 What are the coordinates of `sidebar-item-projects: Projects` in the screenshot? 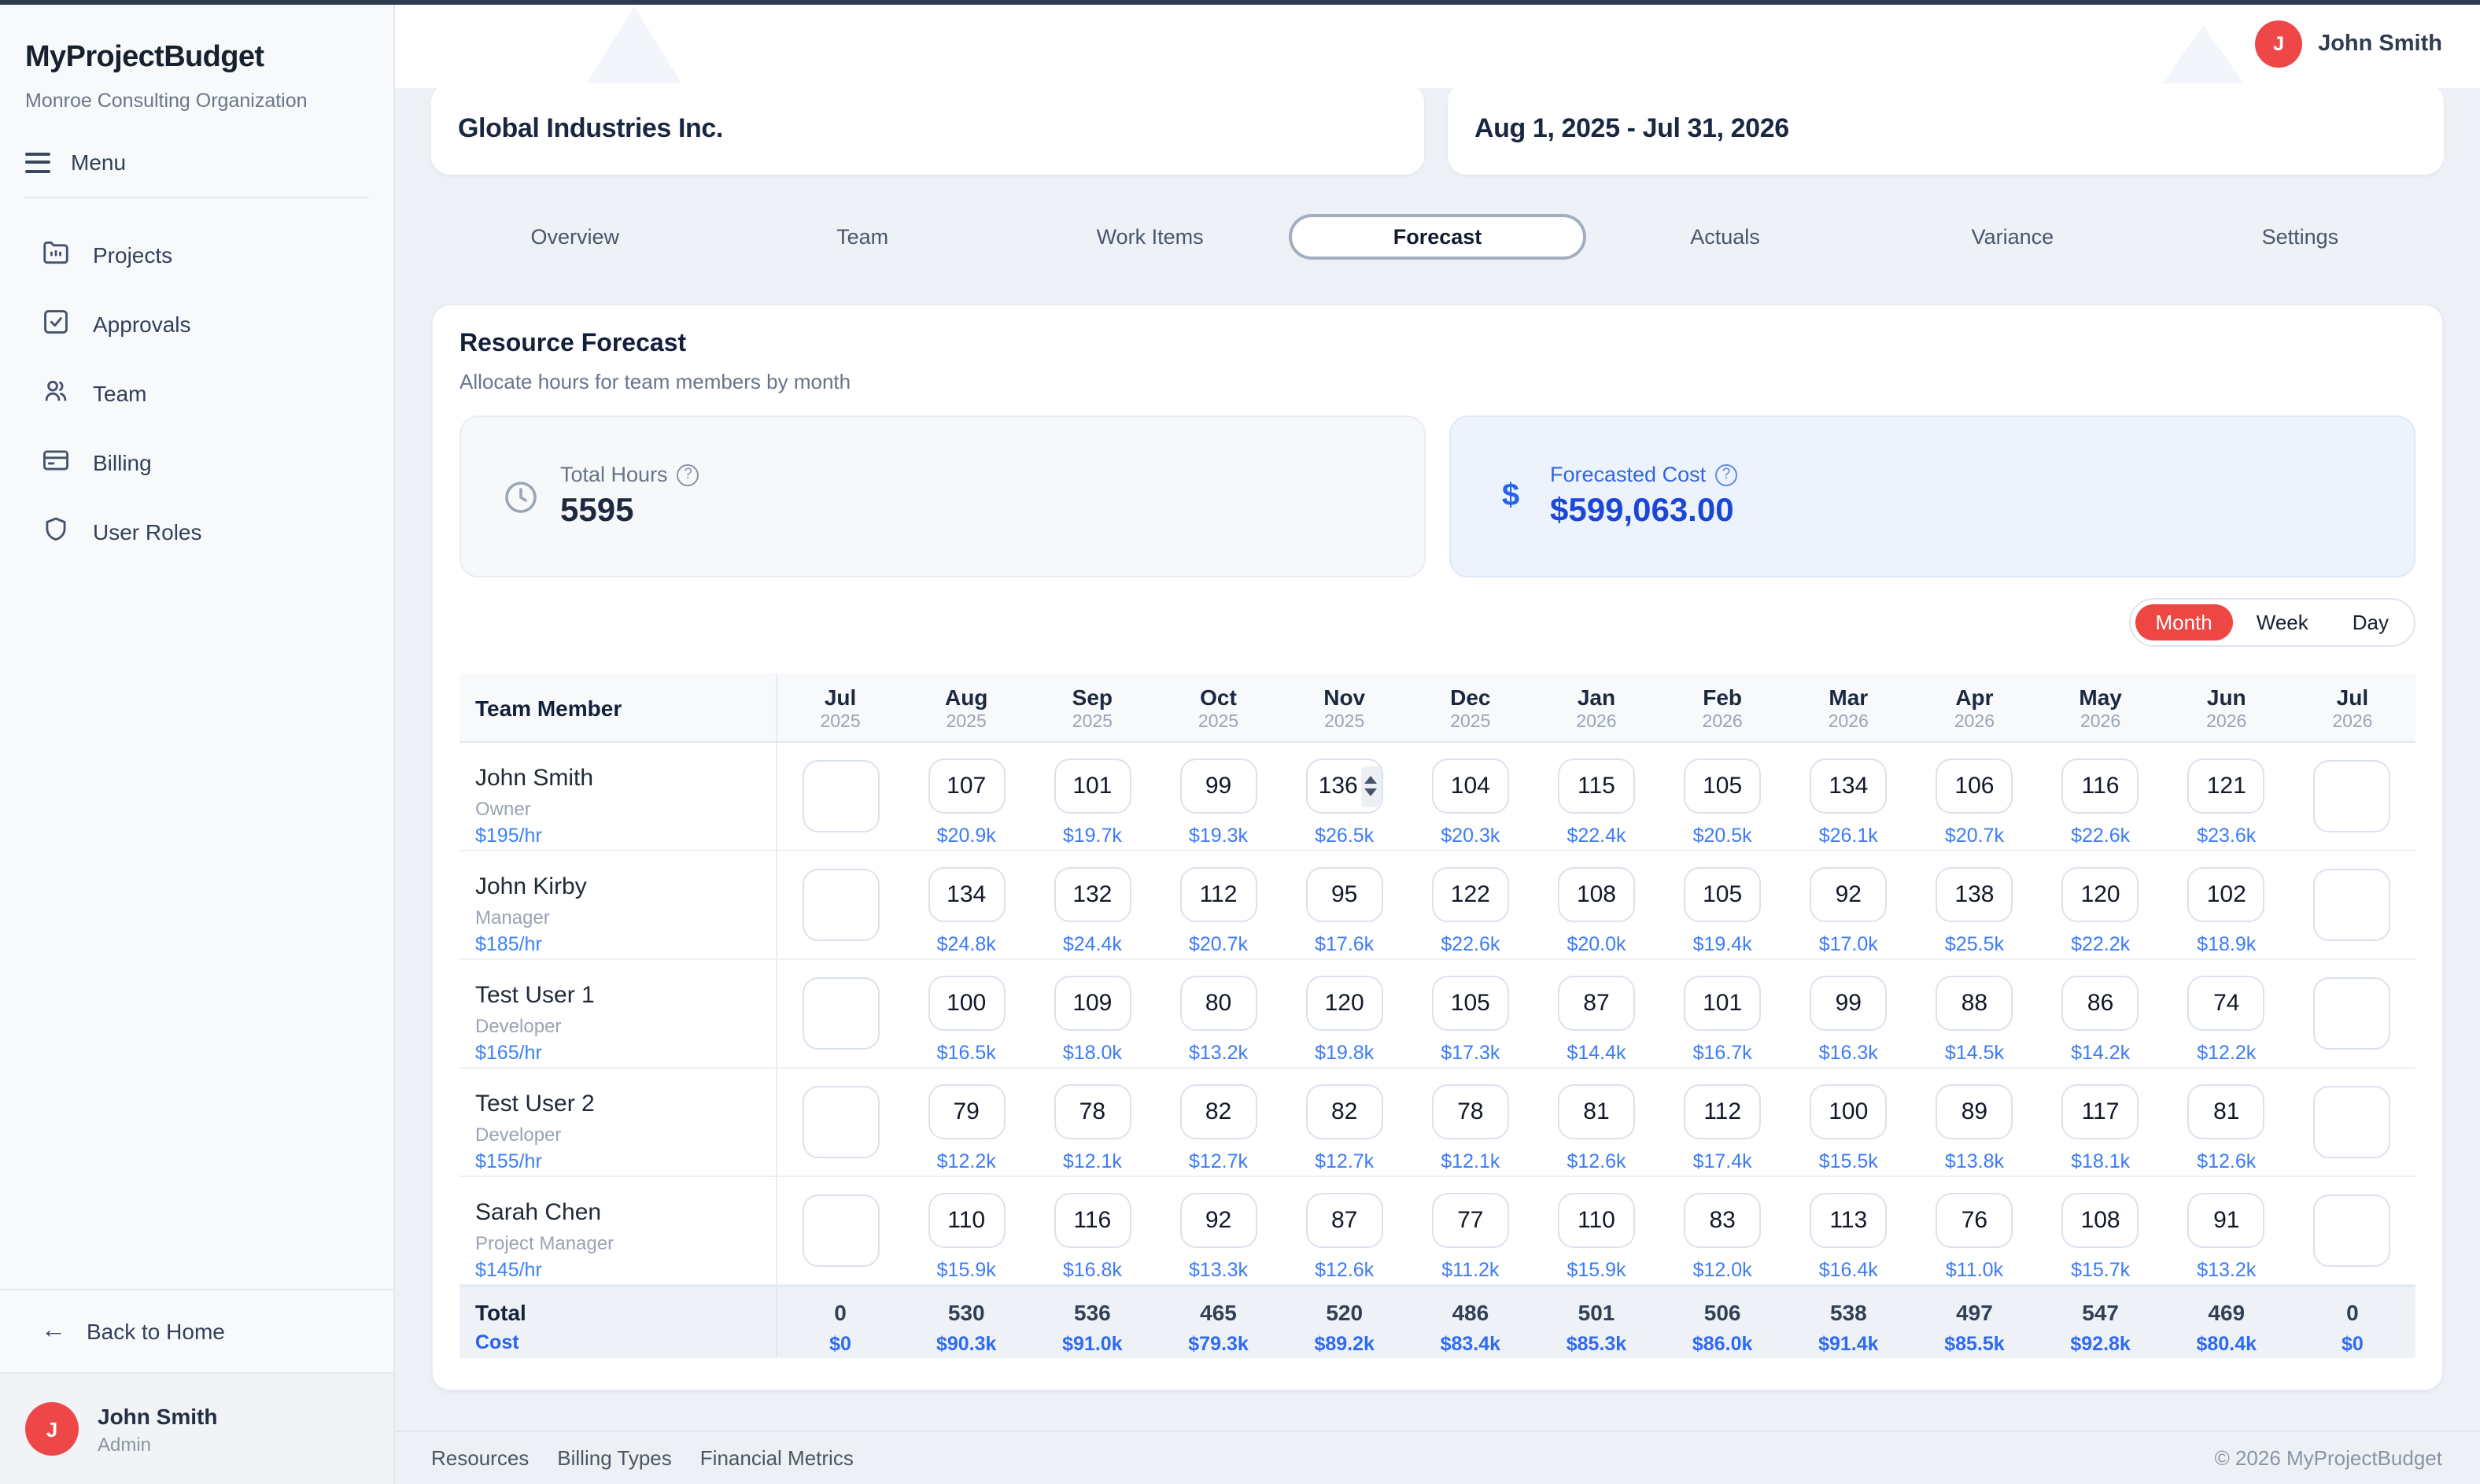 It's located at (196, 255).